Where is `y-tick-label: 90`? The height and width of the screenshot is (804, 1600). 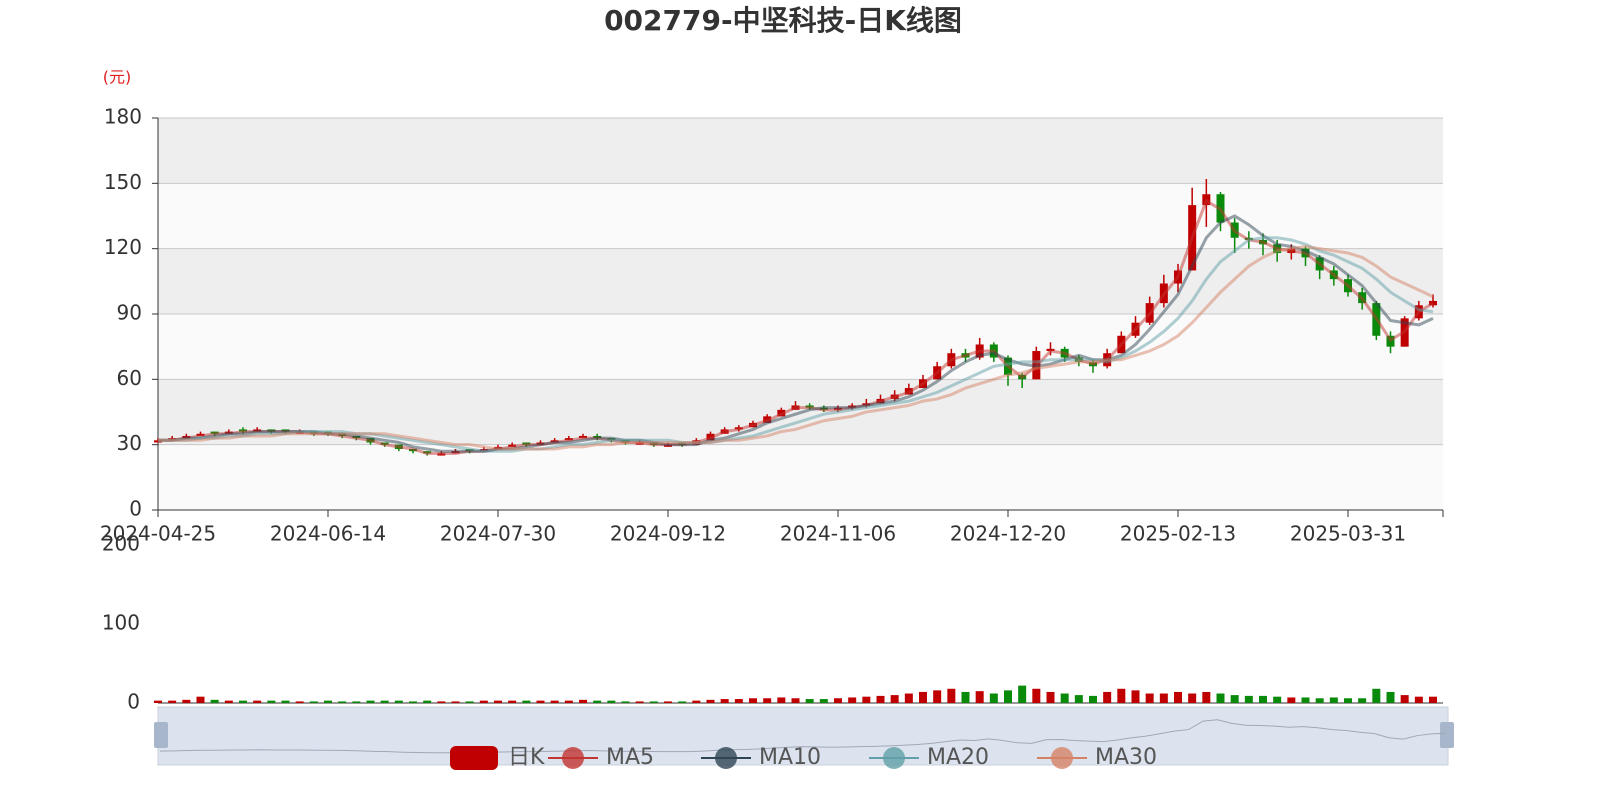
y-tick-label: 90 is located at coordinates (129, 313).